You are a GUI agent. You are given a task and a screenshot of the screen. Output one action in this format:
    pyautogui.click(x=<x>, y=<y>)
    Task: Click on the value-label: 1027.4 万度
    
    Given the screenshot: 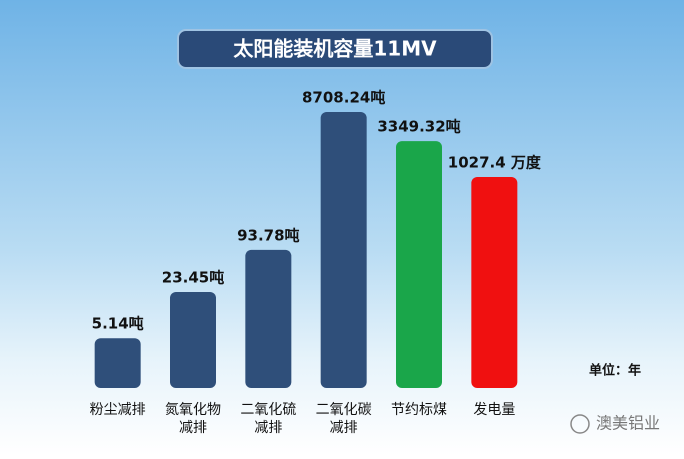 What is the action you would take?
    pyautogui.click(x=495, y=163)
    